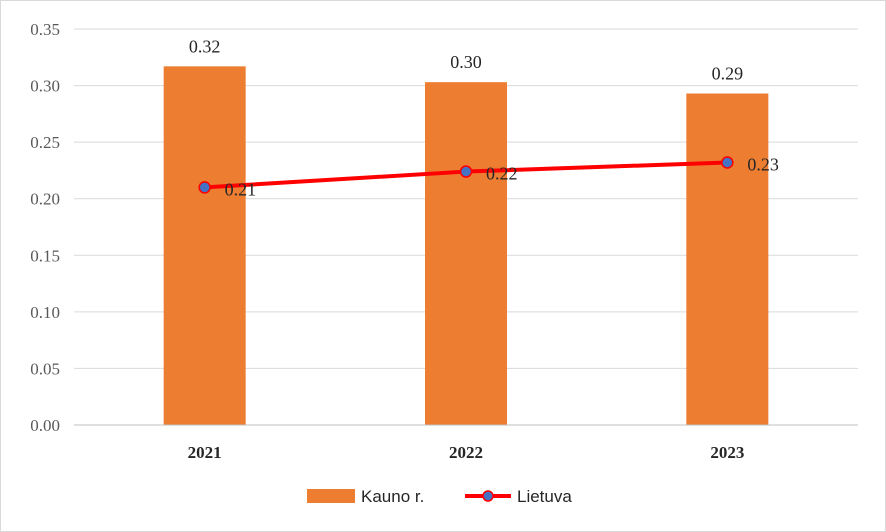 This screenshot has width=886, height=532. I want to click on bar-data-label: 0.32, so click(205, 46).